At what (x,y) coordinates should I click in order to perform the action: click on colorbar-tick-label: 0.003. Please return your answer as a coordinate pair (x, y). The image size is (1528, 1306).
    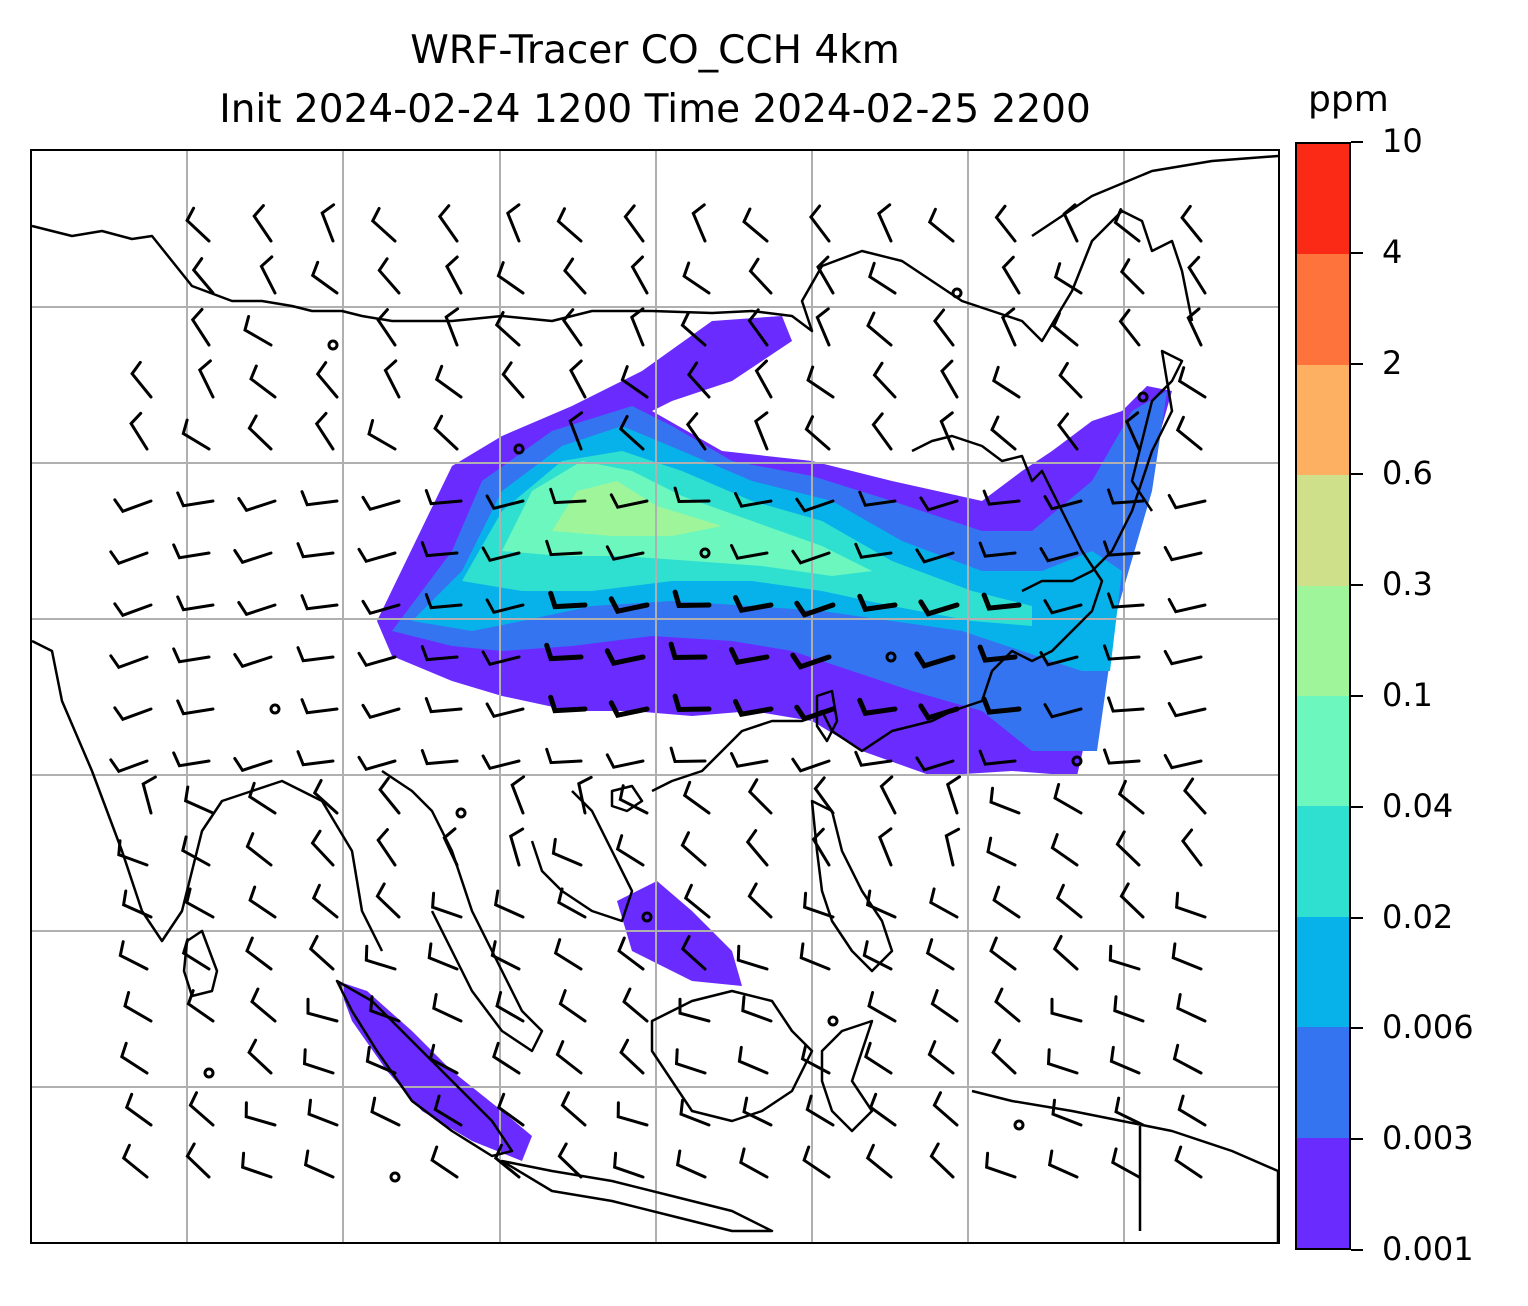
    Looking at the image, I should click on (1428, 1138).